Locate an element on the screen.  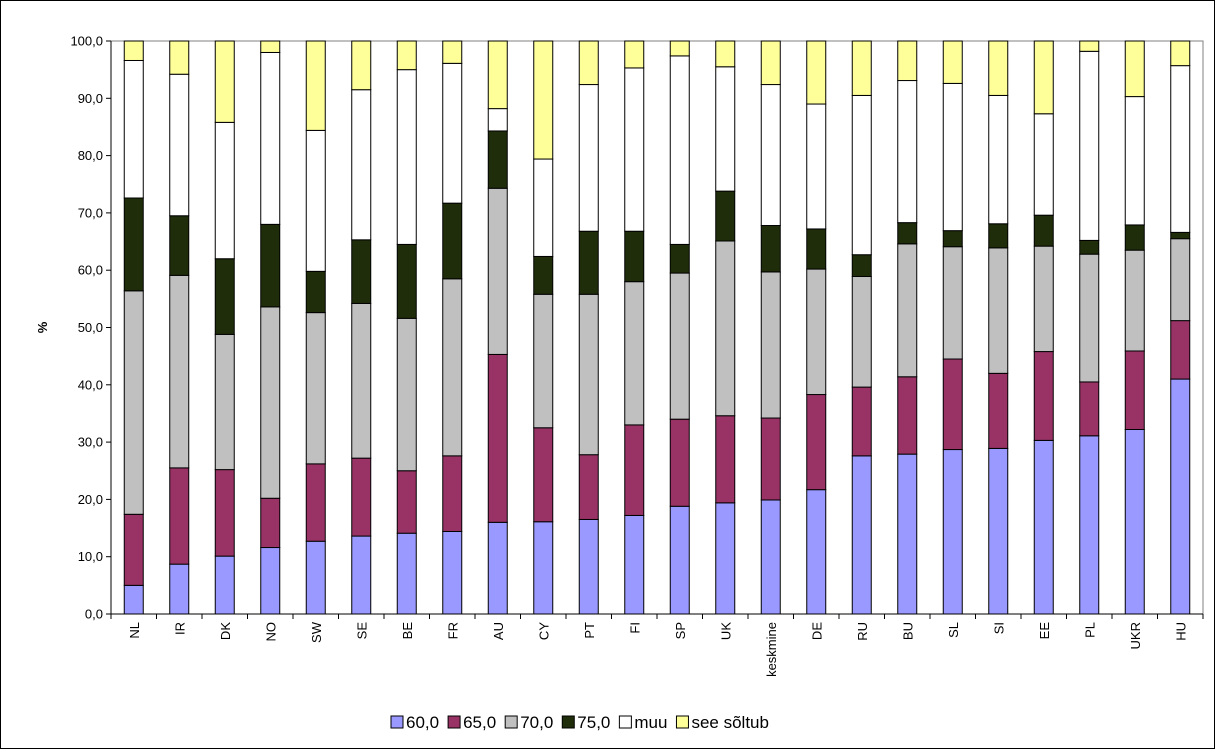
legend-label-3: 70,0 is located at coordinates (536, 722).